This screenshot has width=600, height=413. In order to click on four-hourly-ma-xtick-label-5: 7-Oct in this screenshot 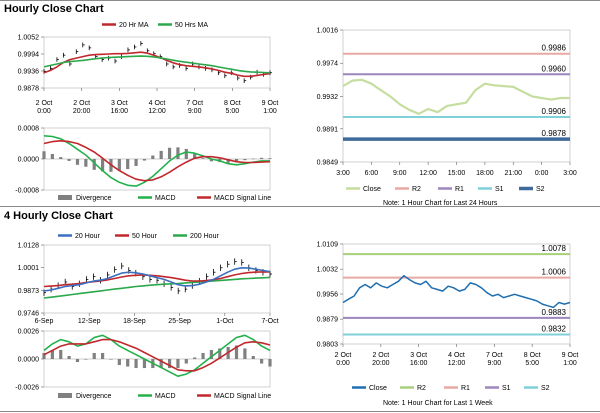, I will do `click(269, 321)`.